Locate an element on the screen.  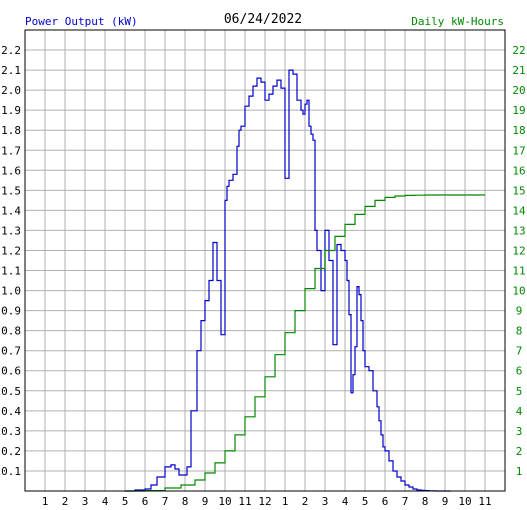
left-tick-label: 1.9 is located at coordinates (11, 110).